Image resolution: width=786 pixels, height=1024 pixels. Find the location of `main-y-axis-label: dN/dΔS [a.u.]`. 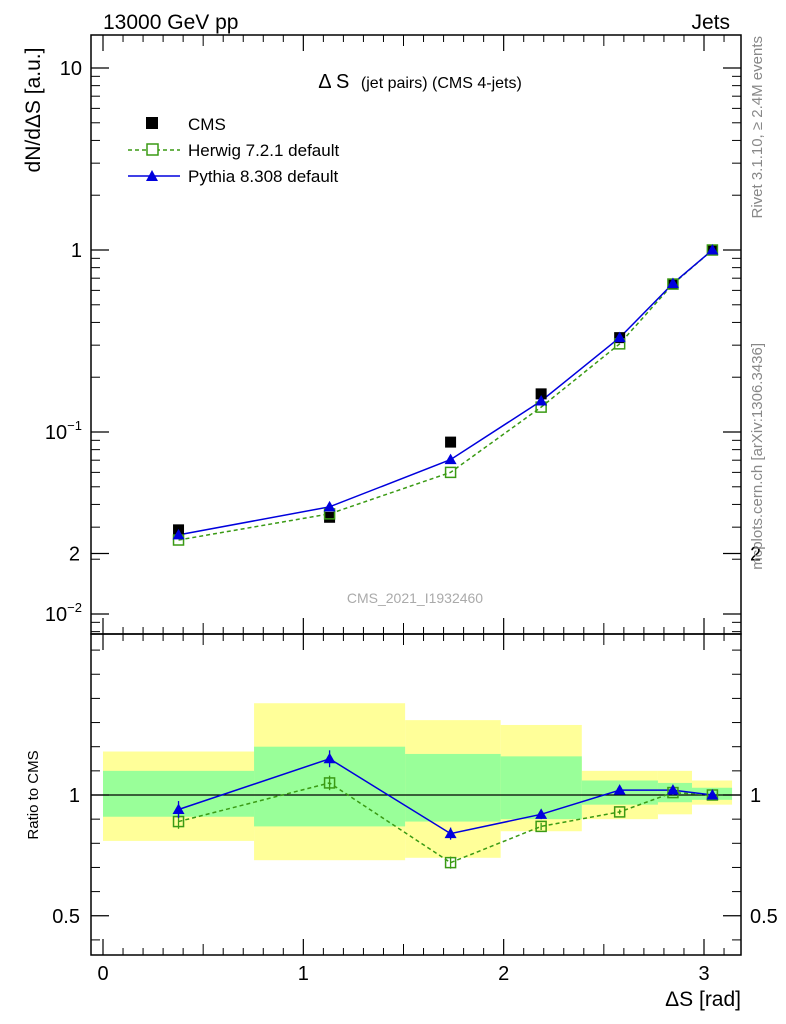

main-y-axis-label: dN/dΔS [a.u.] is located at coordinates (33, 110).